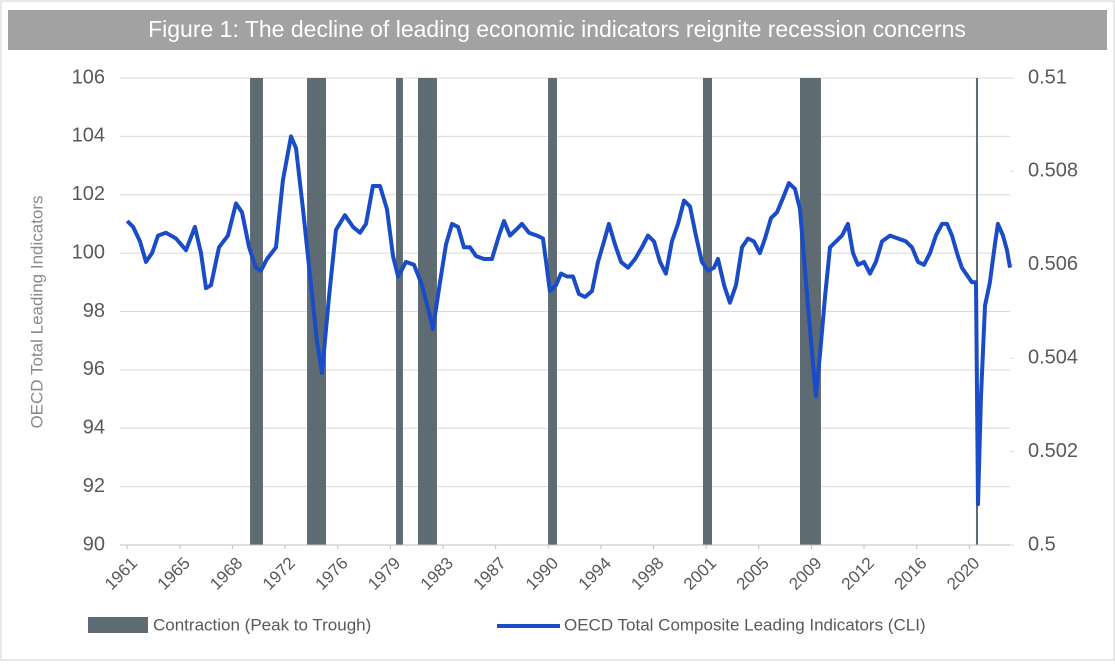  What do you see at coordinates (94, 486) in the screenshot?
I see `y-tick-label: 92` at bounding box center [94, 486].